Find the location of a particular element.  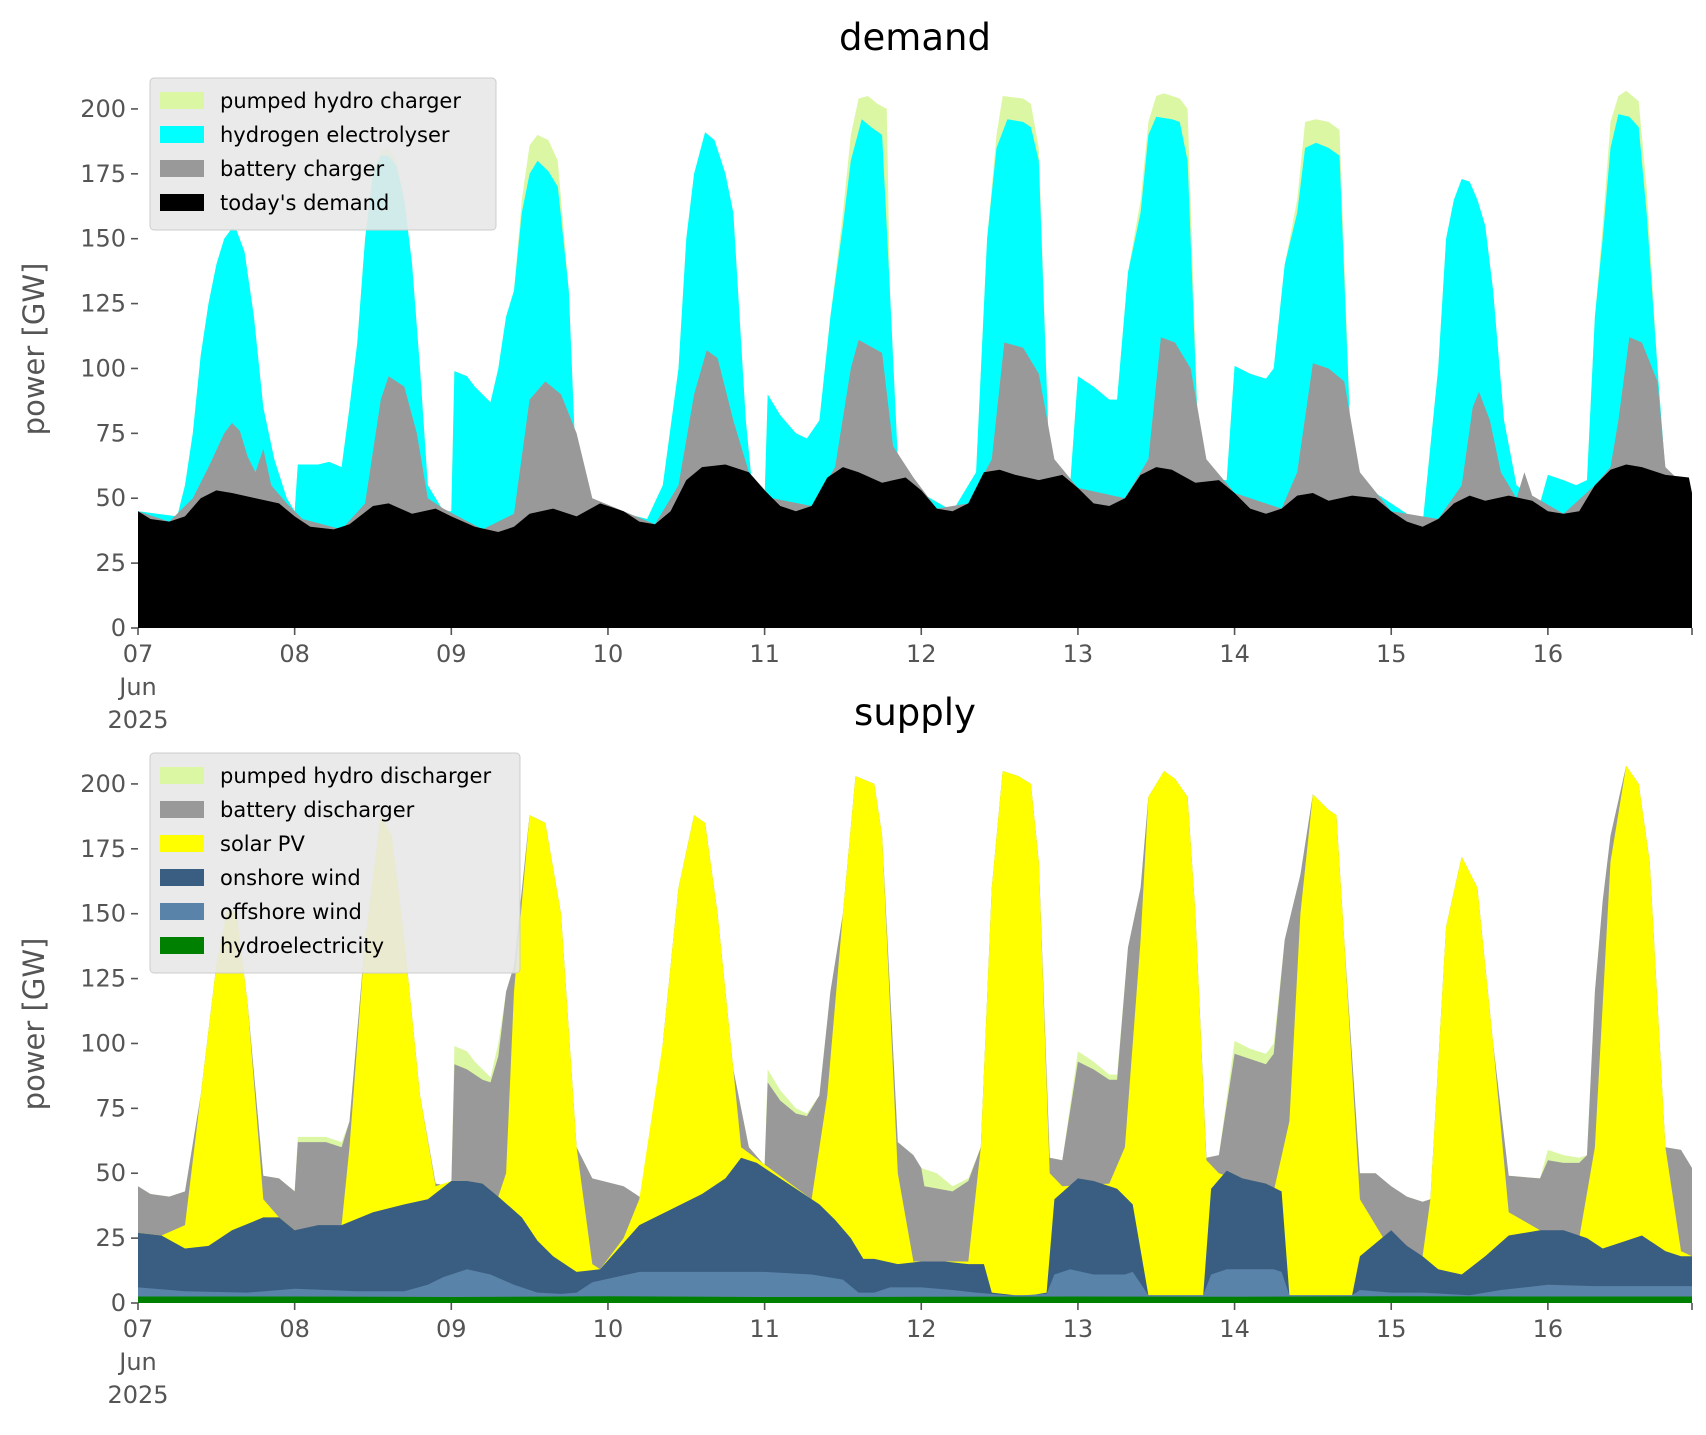

area-hydroelectricity is located at coordinates (915, 1299).